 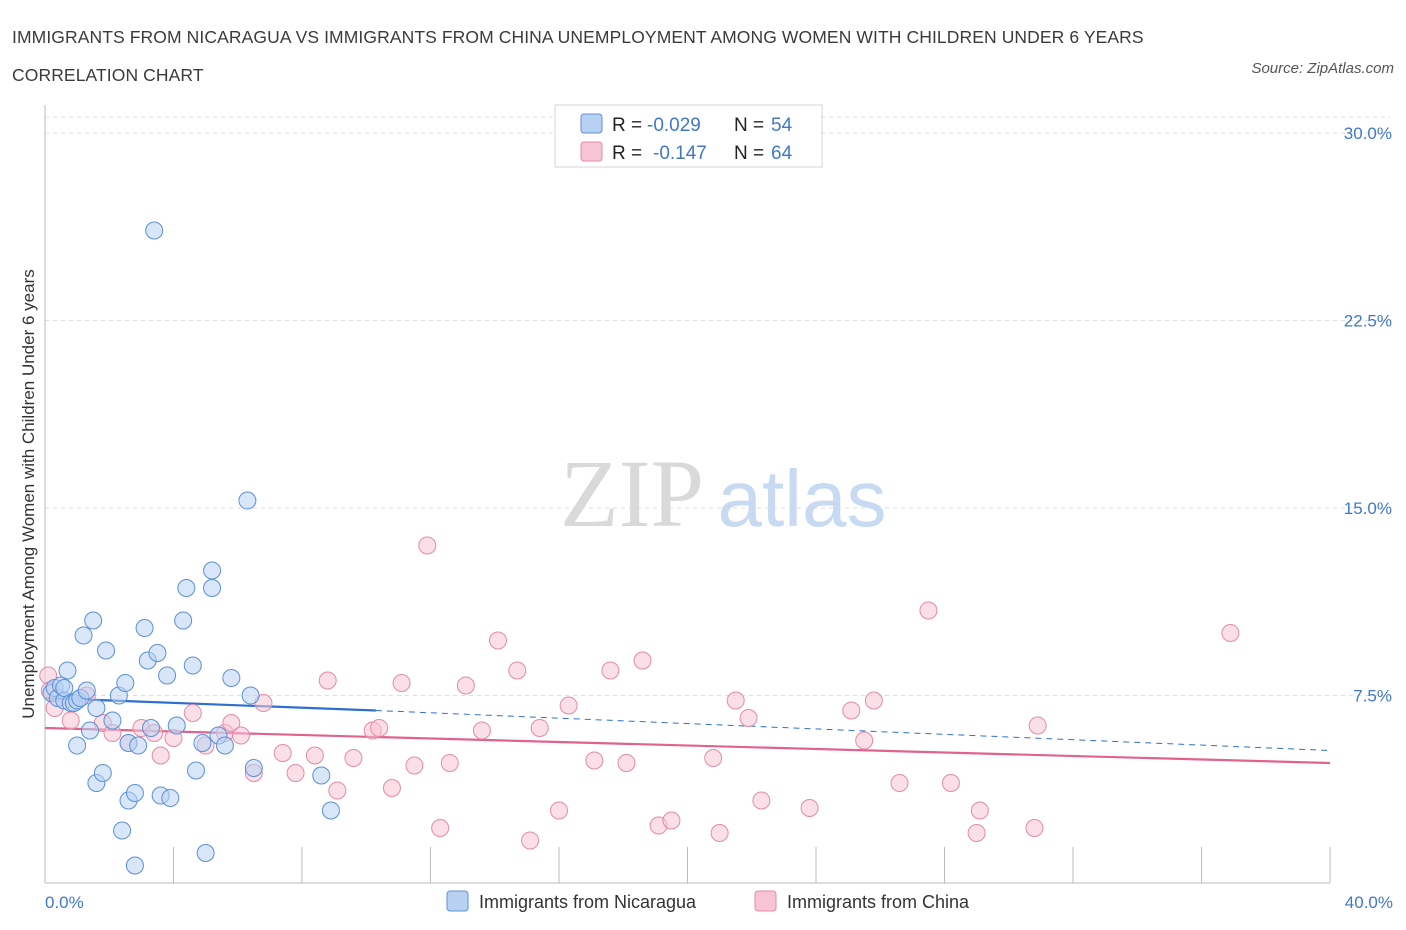 What do you see at coordinates (588, 902) in the screenshot?
I see `bottom-legend-label-nicaragua: Immigrants from Nicaragua` at bounding box center [588, 902].